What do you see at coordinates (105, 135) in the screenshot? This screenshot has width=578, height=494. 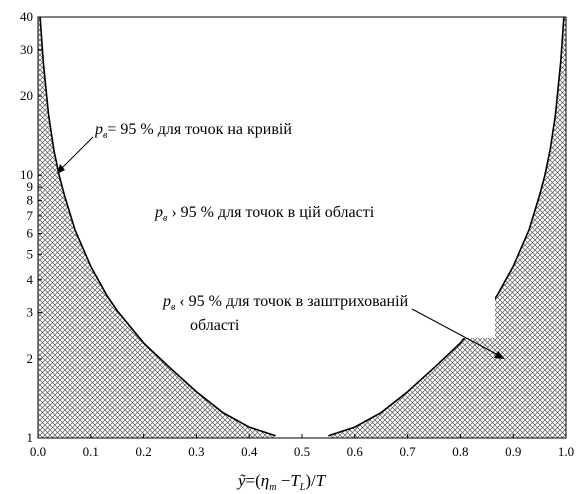 I see `annotation-curve-sub: в` at bounding box center [105, 135].